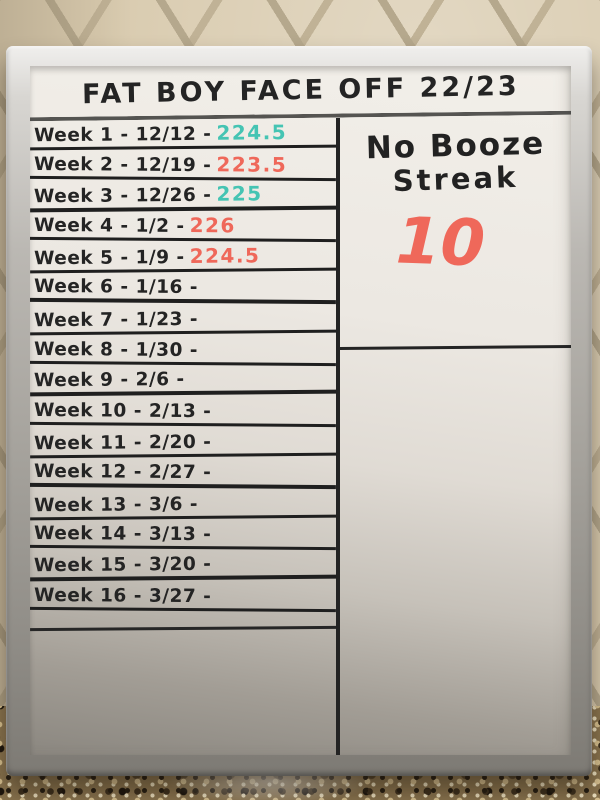 This screenshot has height=800, width=600. I want to click on week-row: Week 3 - 12/26 -225, so click(183, 195).